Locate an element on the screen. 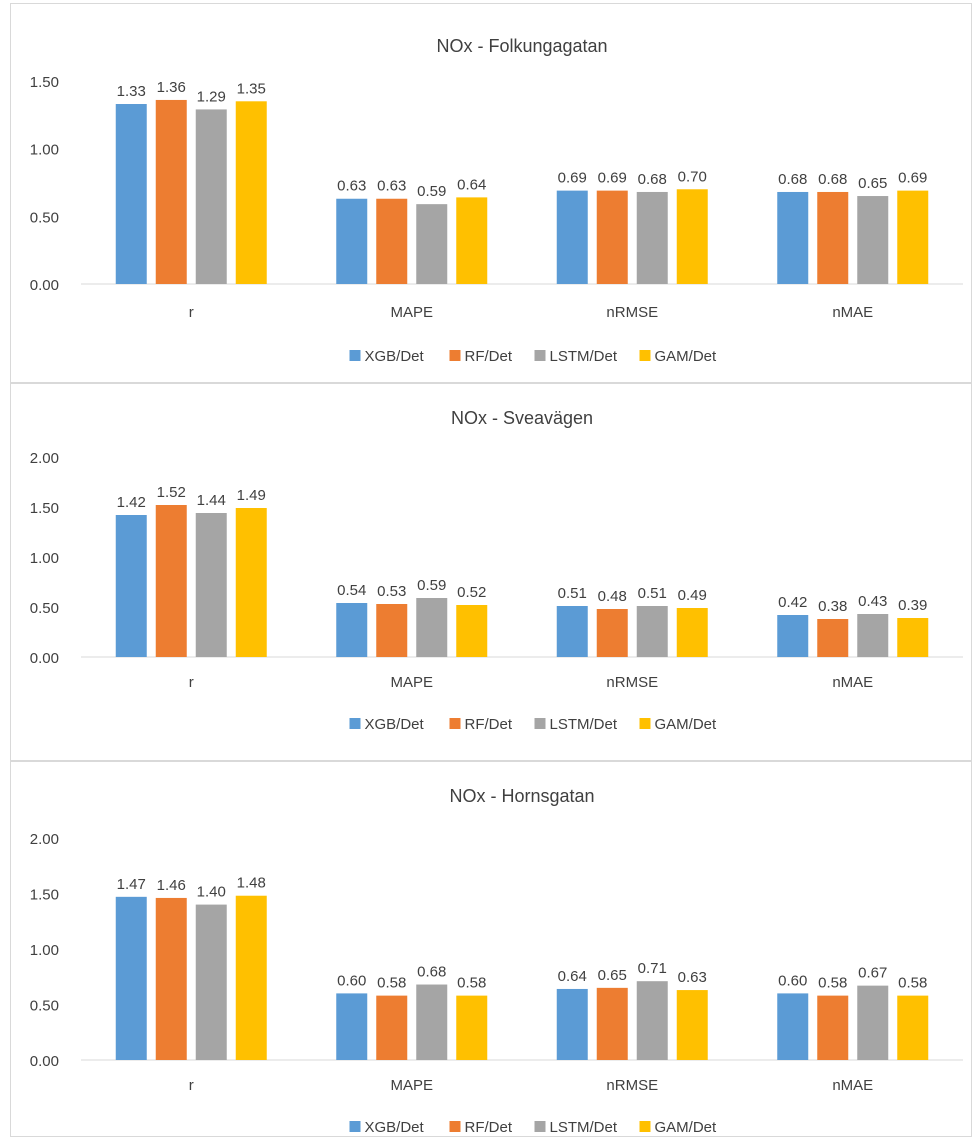 The height and width of the screenshot is (1138, 974). data-label: 1.40 is located at coordinates (211, 892).